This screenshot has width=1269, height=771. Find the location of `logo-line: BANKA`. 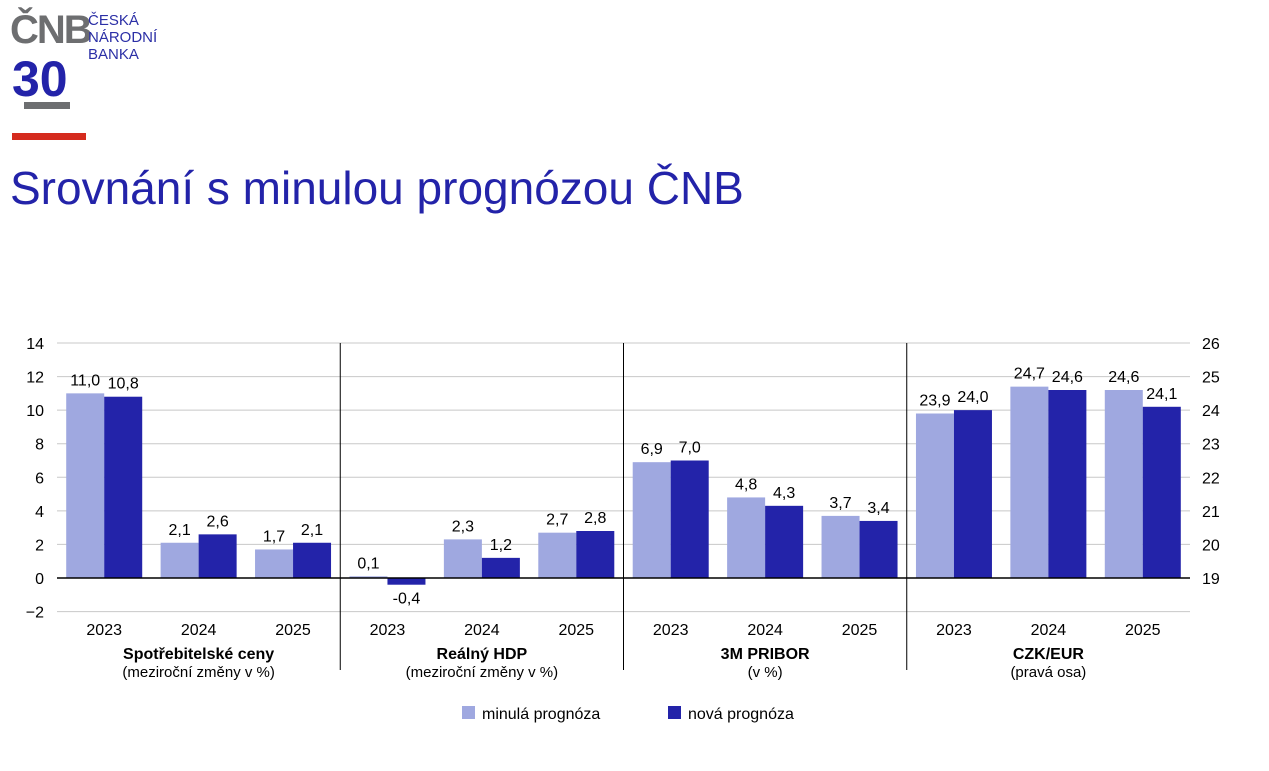

logo-line: BANKA is located at coordinates (113, 54).